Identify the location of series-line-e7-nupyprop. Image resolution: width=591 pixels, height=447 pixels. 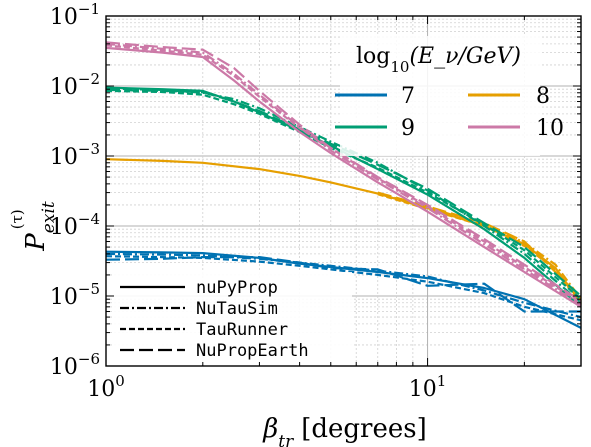
(343, 289).